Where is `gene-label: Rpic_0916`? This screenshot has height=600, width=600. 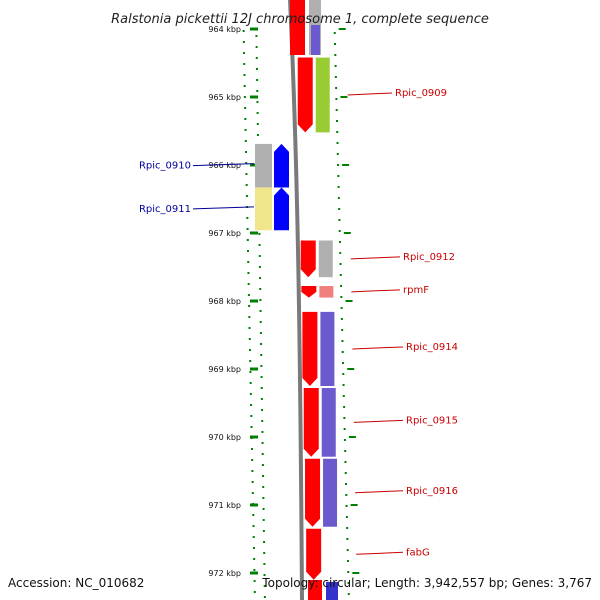
gene-label: Rpic_0916 is located at coordinates (432, 491).